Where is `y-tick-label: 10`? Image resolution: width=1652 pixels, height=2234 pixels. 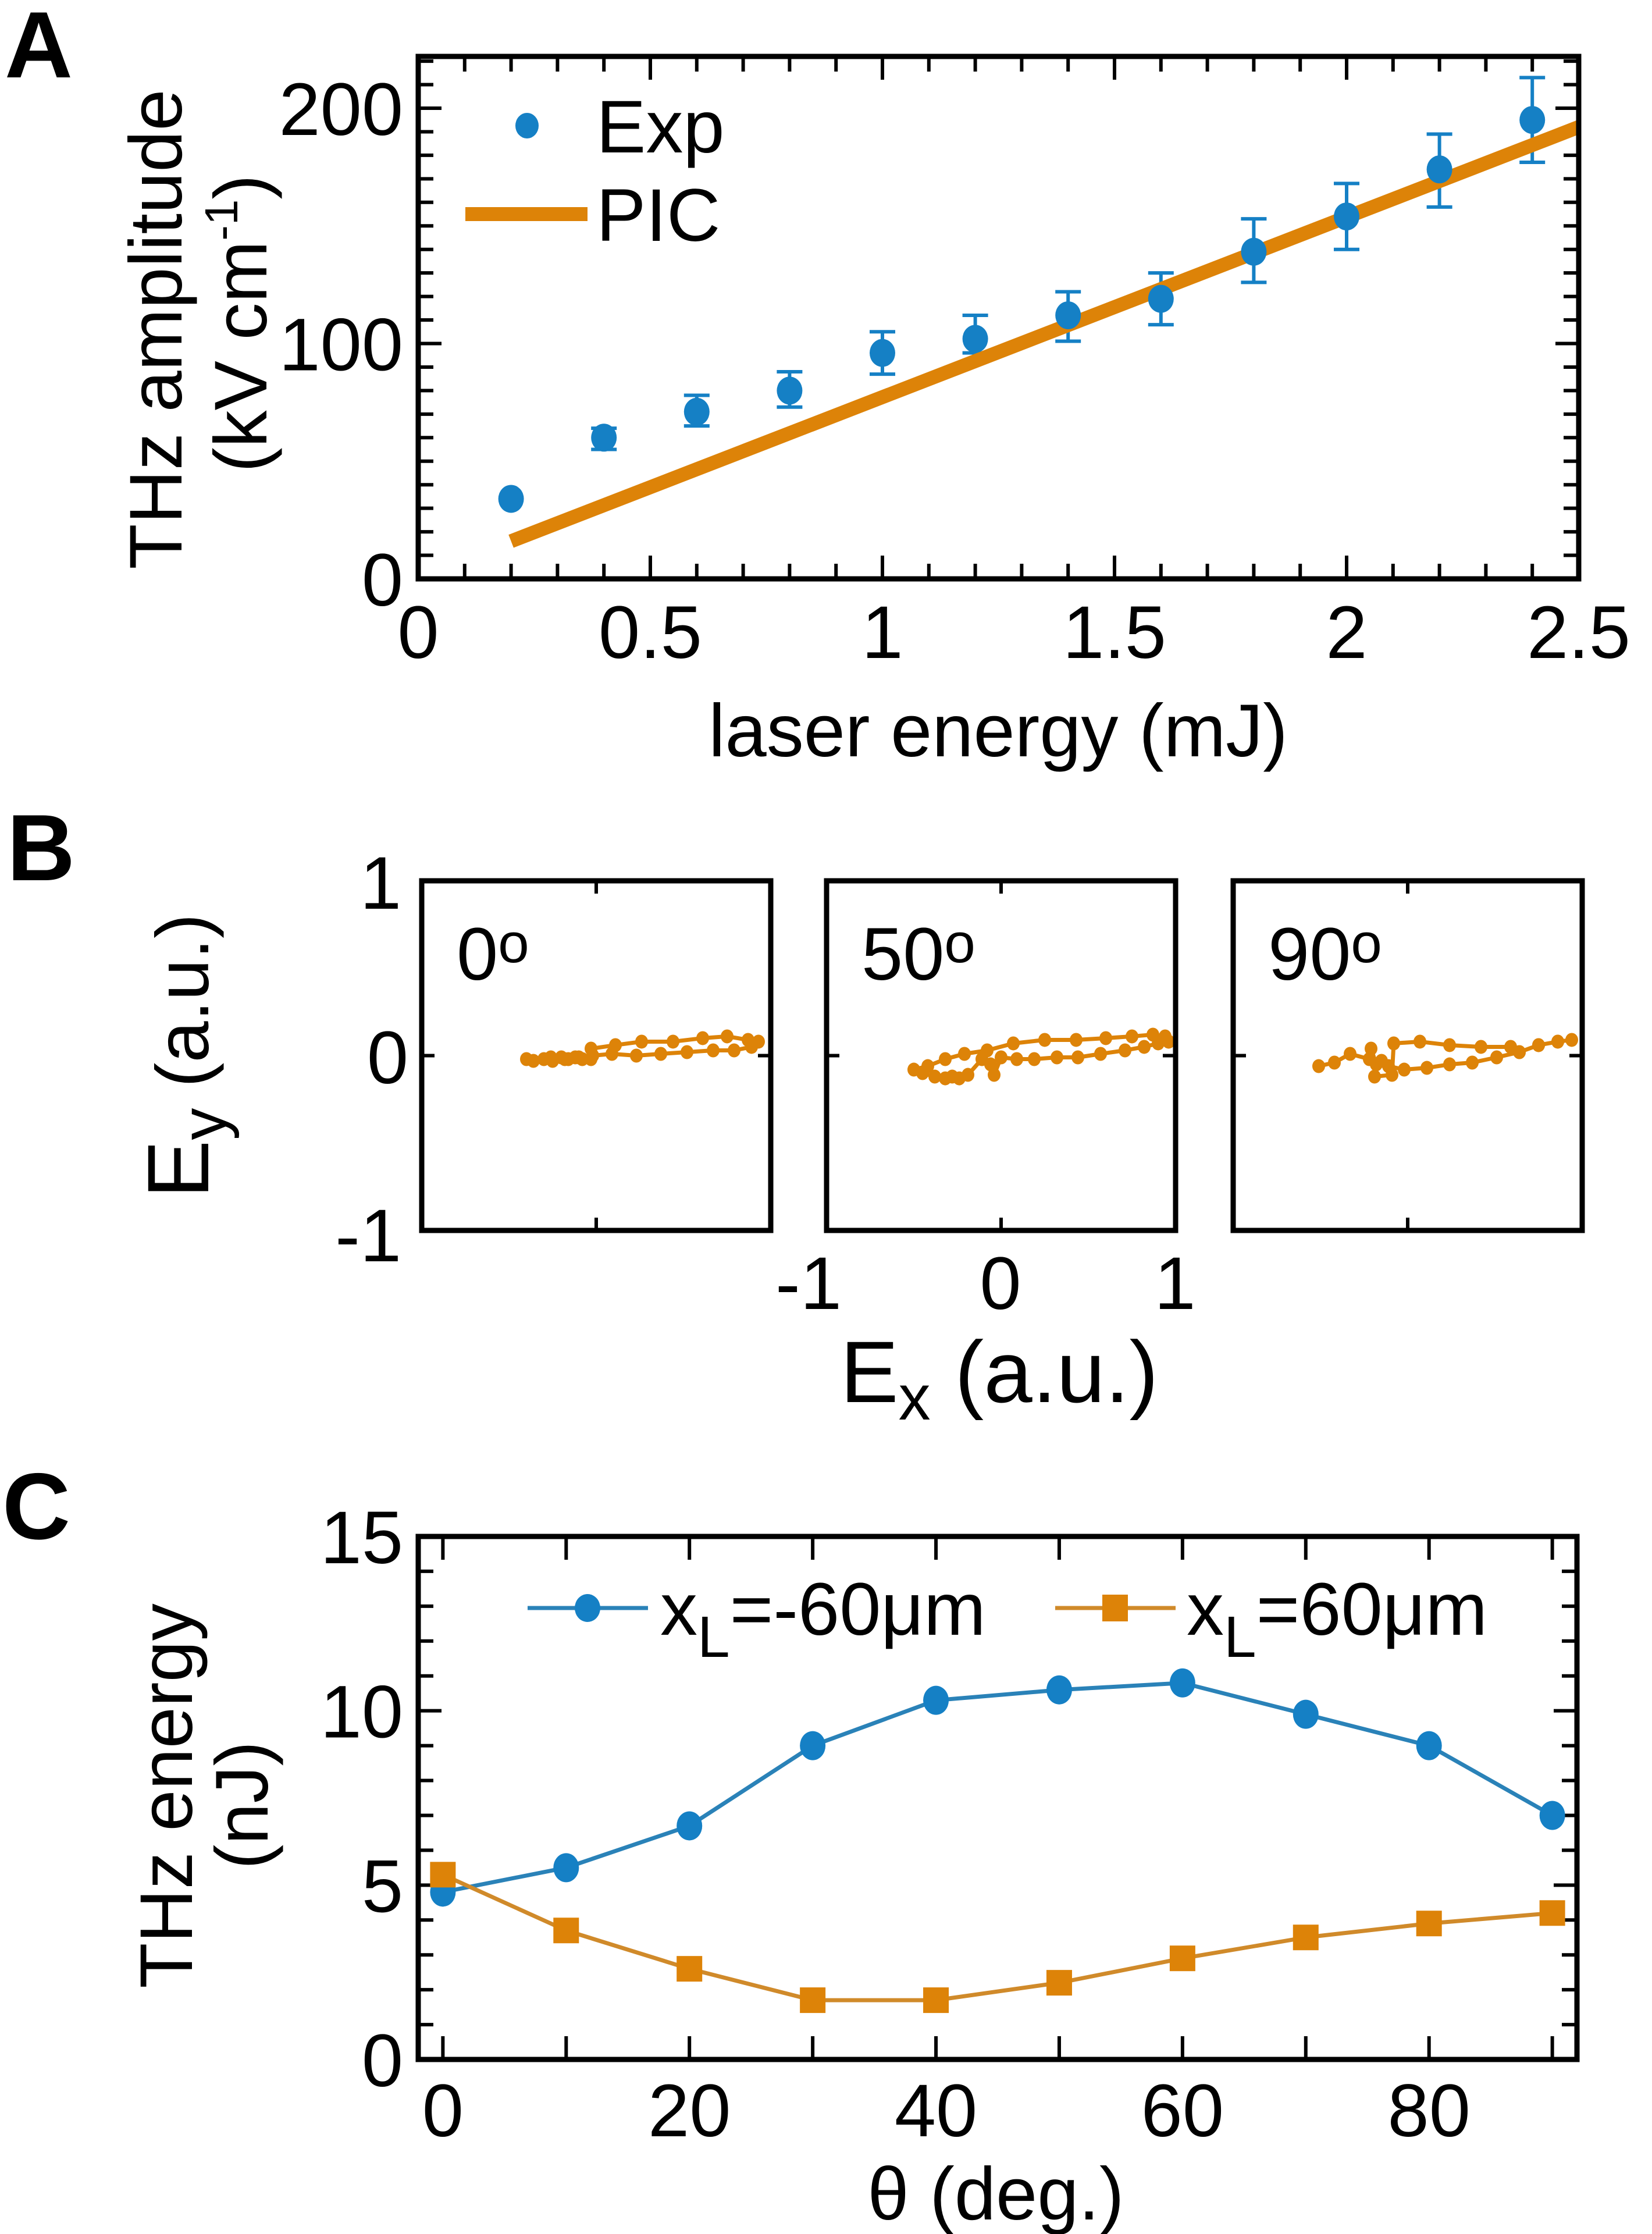
y-tick-label: 10 is located at coordinates (362, 1712).